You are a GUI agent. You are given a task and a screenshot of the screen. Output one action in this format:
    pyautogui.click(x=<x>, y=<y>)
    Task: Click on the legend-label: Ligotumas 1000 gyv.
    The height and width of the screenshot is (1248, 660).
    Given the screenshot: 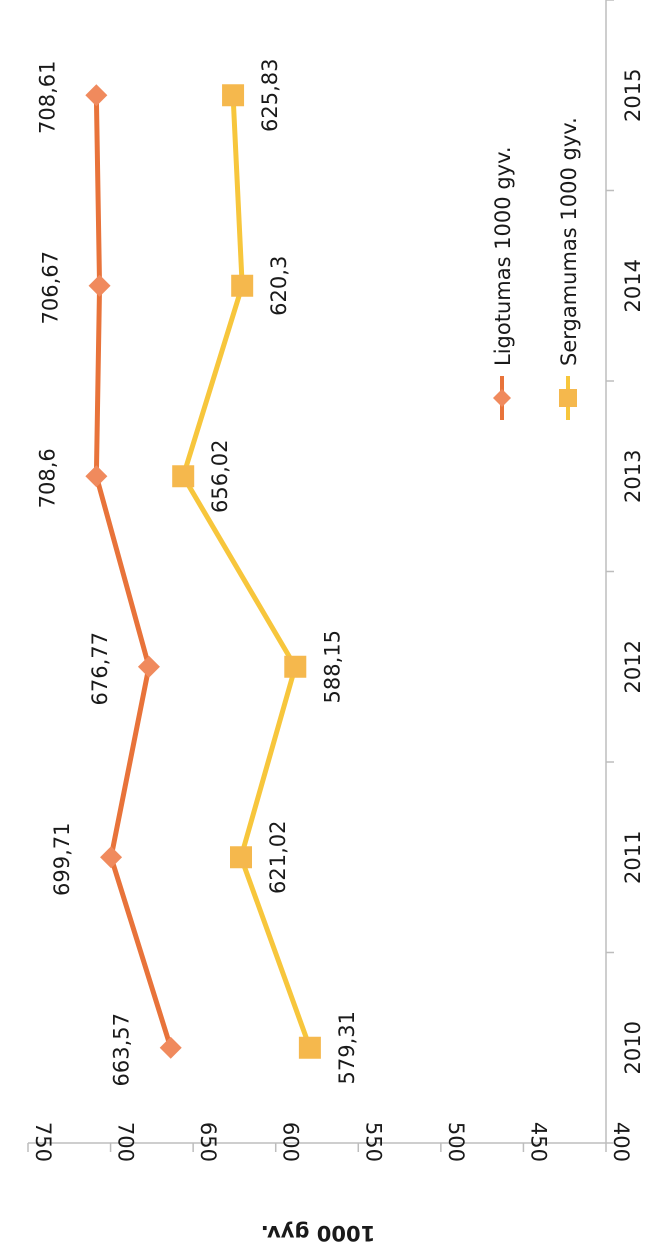 What is the action you would take?
    pyautogui.click(x=503, y=256)
    